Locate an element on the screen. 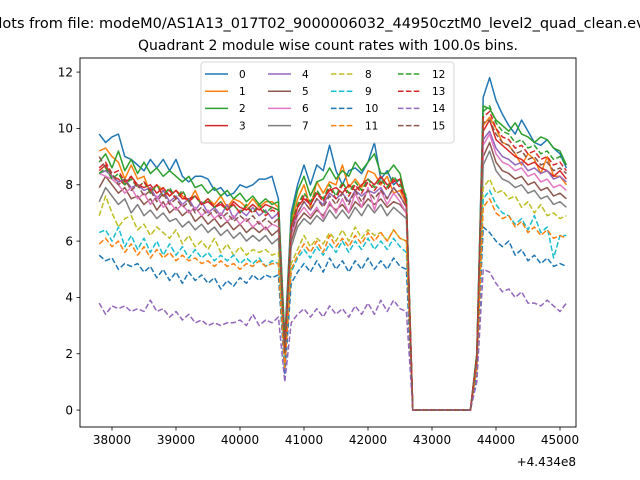 The height and width of the screenshot is (480, 640). y-tick-label: 12 is located at coordinates (65, 72).